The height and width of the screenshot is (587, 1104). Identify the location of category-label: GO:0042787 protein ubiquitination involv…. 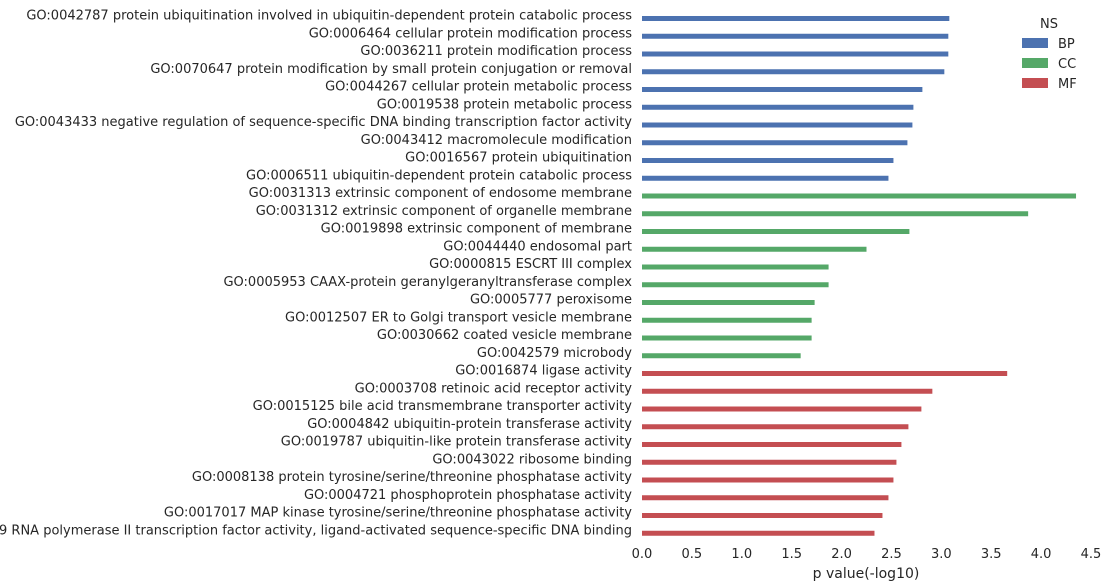
(329, 16).